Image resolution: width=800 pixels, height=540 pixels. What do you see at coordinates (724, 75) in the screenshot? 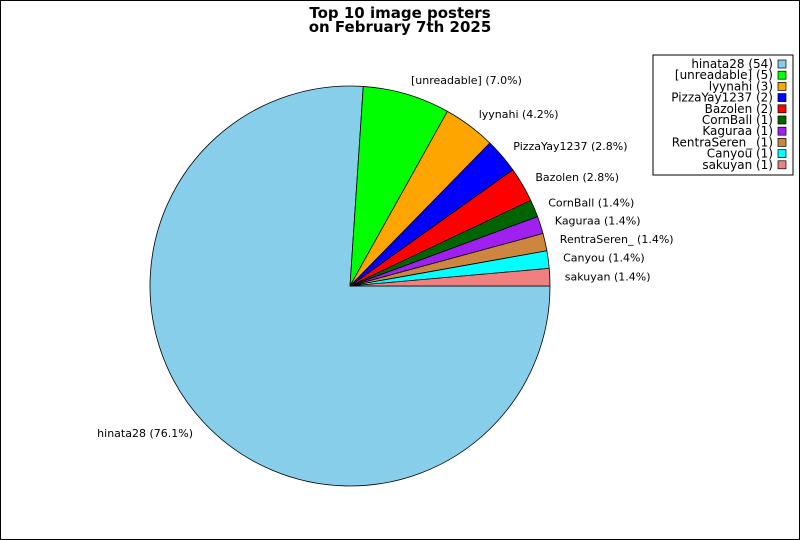
I see `legend-entry: [unreadable] (5)` at bounding box center [724, 75].